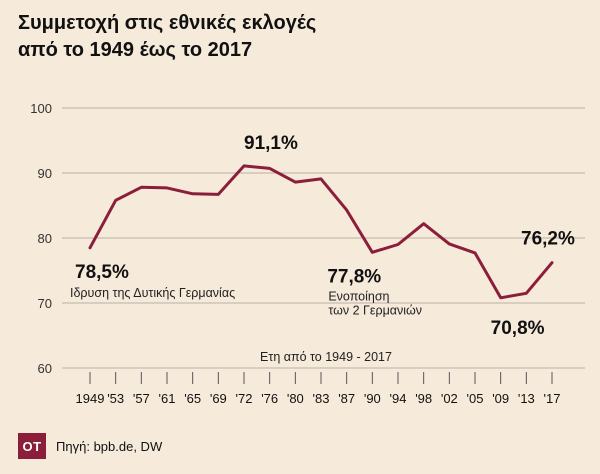 The height and width of the screenshot is (474, 600). I want to click on y-tick-label: 90, so click(45, 173).